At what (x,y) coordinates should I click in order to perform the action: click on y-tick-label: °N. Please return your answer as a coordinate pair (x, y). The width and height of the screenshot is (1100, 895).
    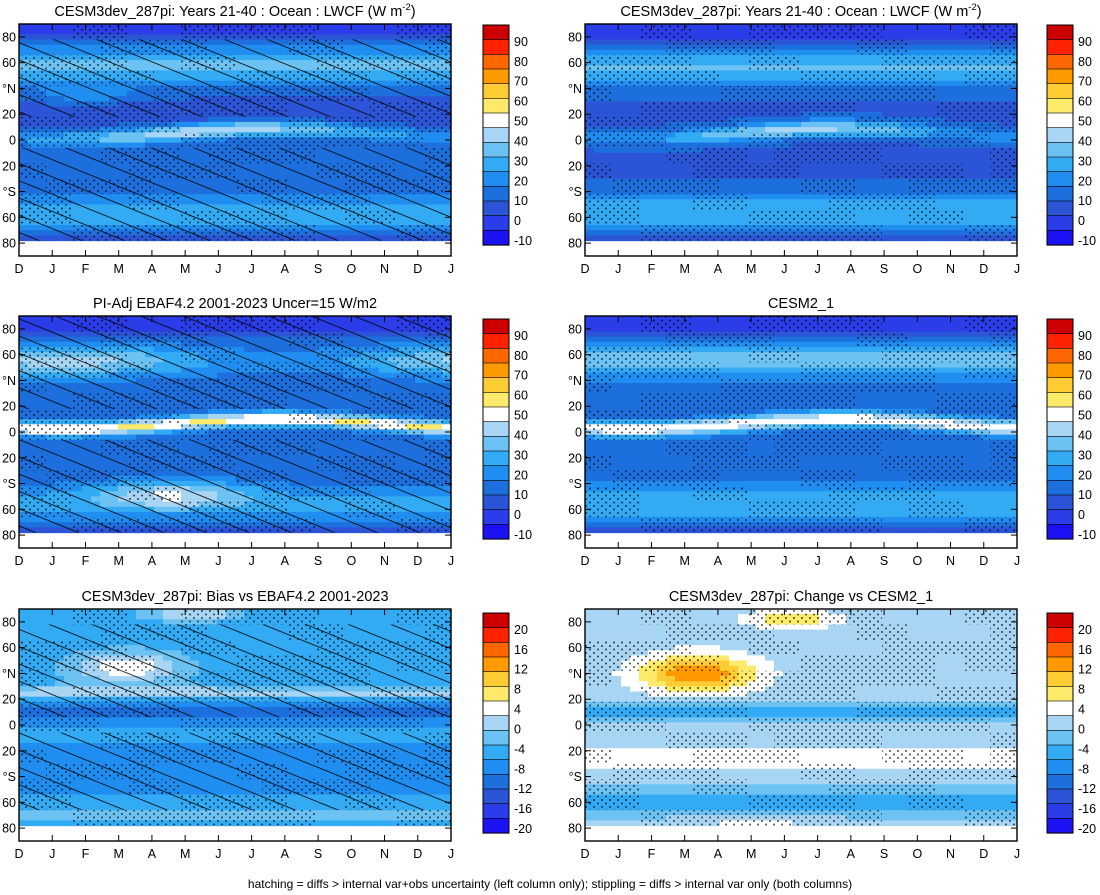
    Looking at the image, I should click on (9, 89).